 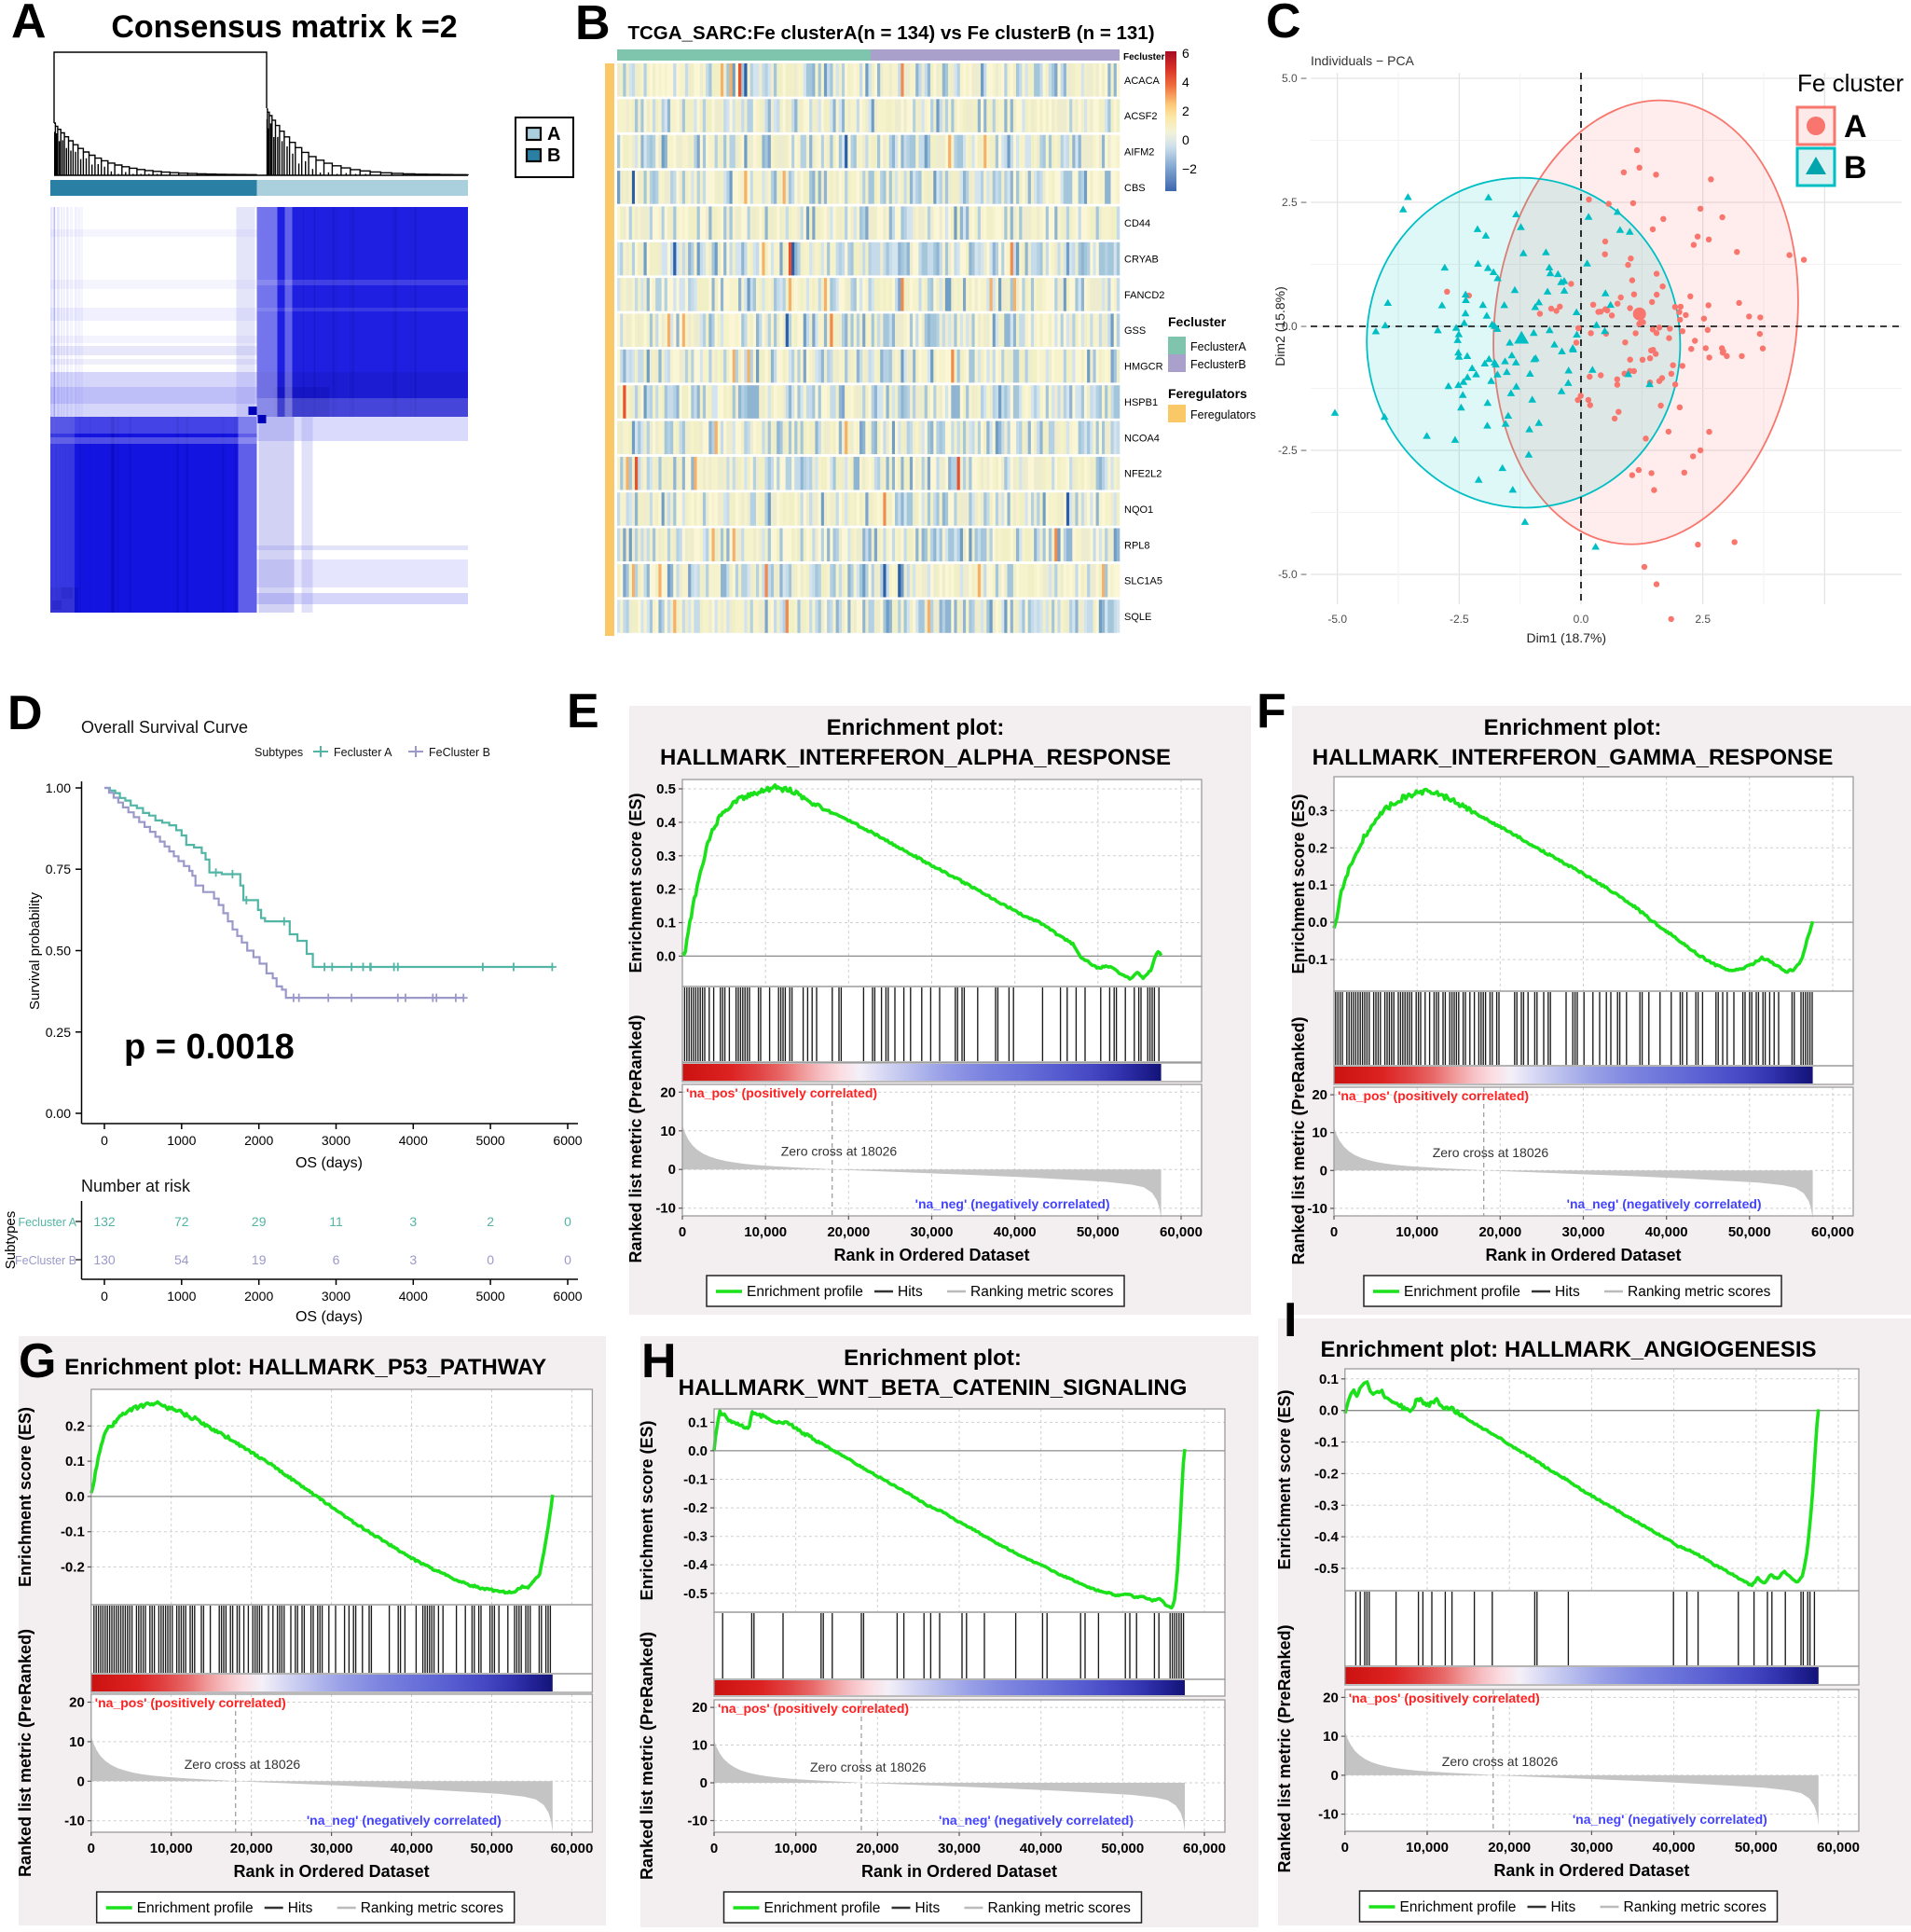 I want to click on svg-text: Dim1 (18.7%), so click(x=1567, y=638).